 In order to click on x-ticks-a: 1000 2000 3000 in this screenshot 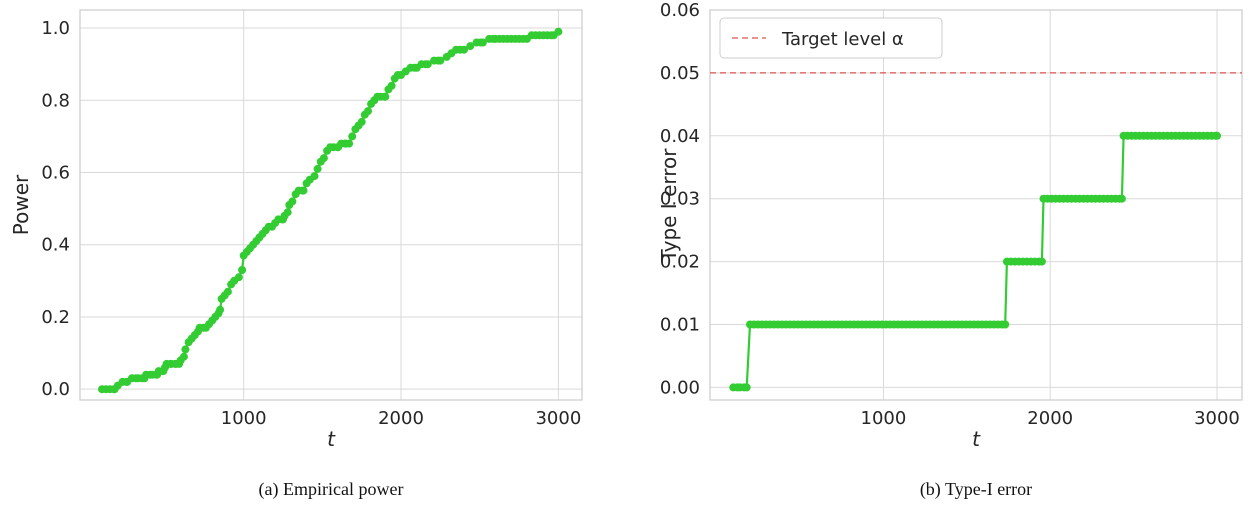, I will do `click(401, 418)`.